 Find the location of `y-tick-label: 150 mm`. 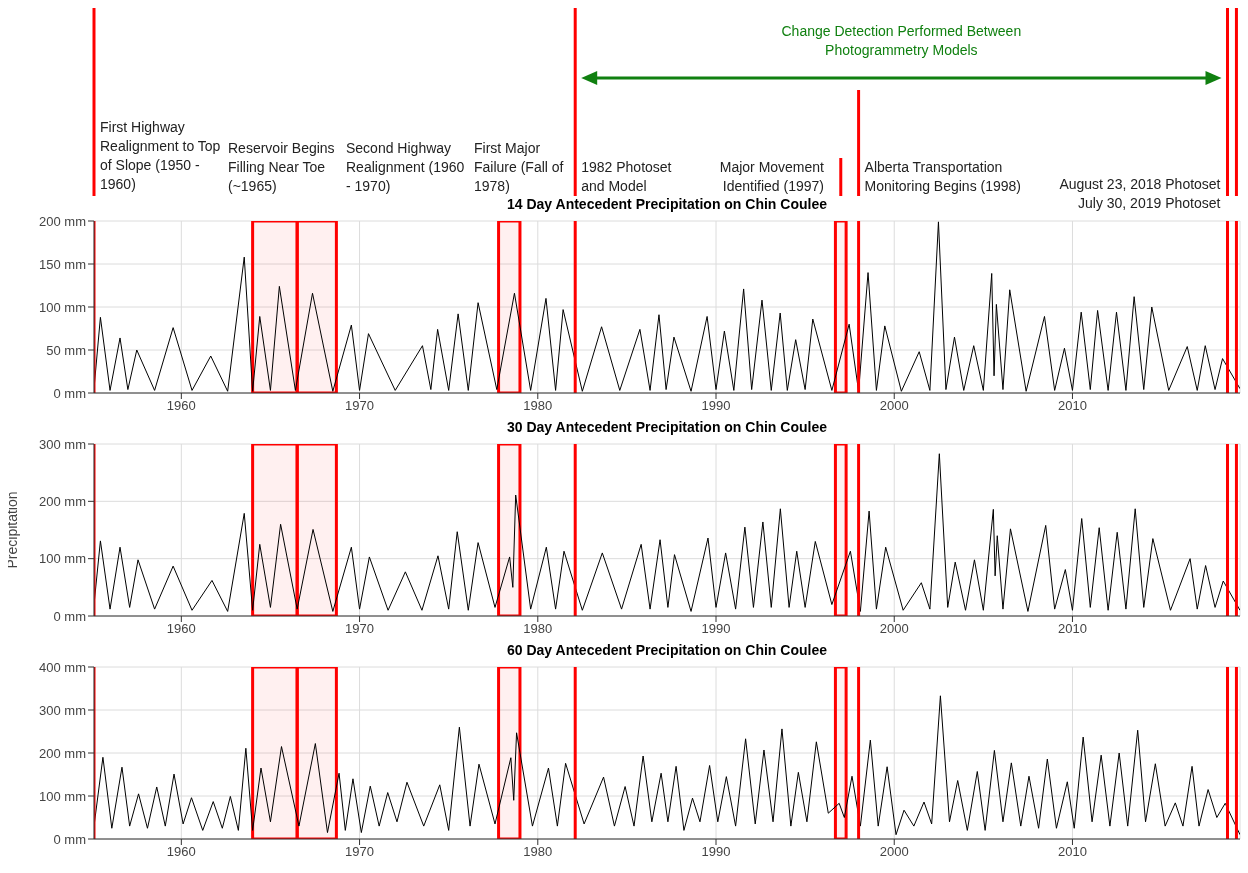

y-tick-label: 150 mm is located at coordinates (62, 264).